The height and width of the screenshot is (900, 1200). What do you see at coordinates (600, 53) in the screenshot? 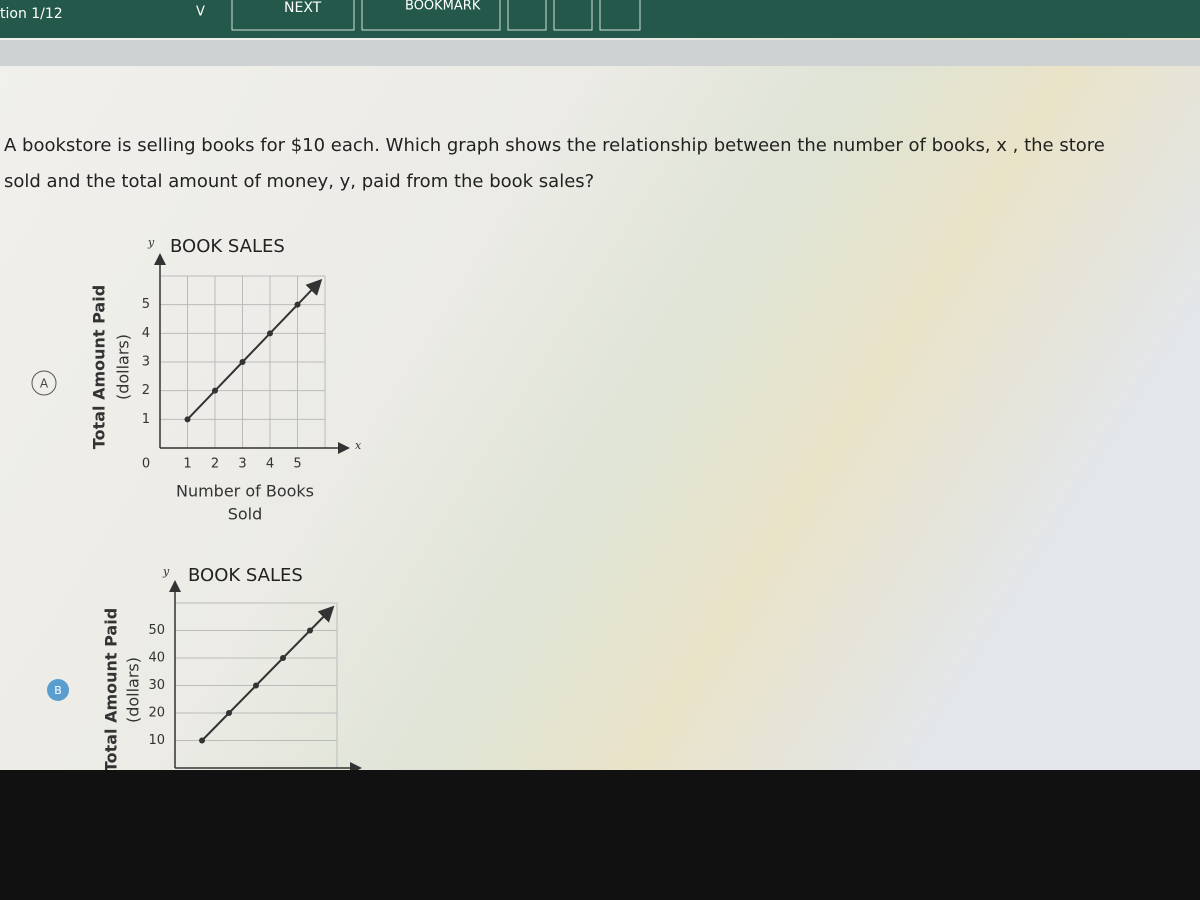
I see `sub-bar` at bounding box center [600, 53].